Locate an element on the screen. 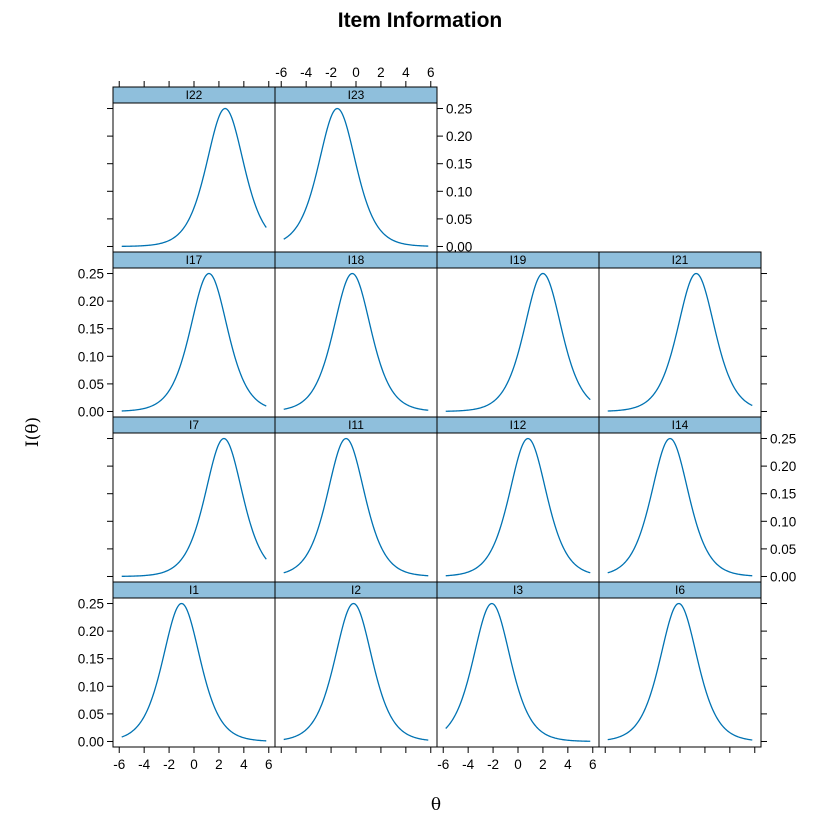 The width and height of the screenshot is (840, 840). panel-i12: I12 is located at coordinates (518, 499).